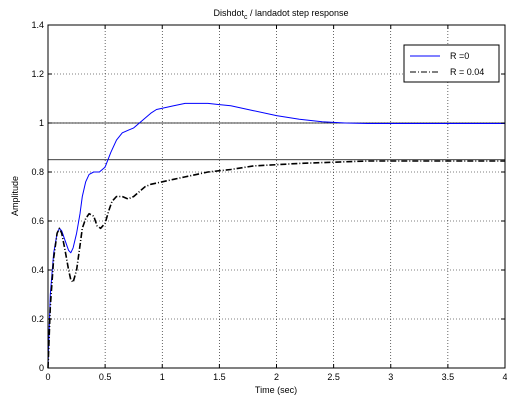  I want to click on legend-box, so click(451, 63).